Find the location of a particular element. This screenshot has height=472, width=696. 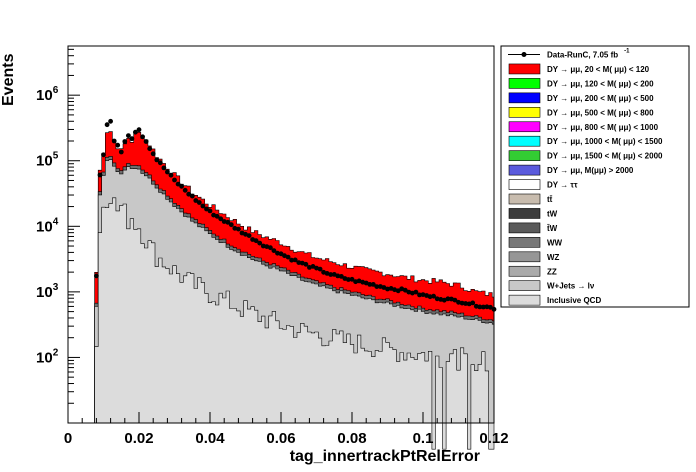

legend-label: t̄W is located at coordinates (551, 228).